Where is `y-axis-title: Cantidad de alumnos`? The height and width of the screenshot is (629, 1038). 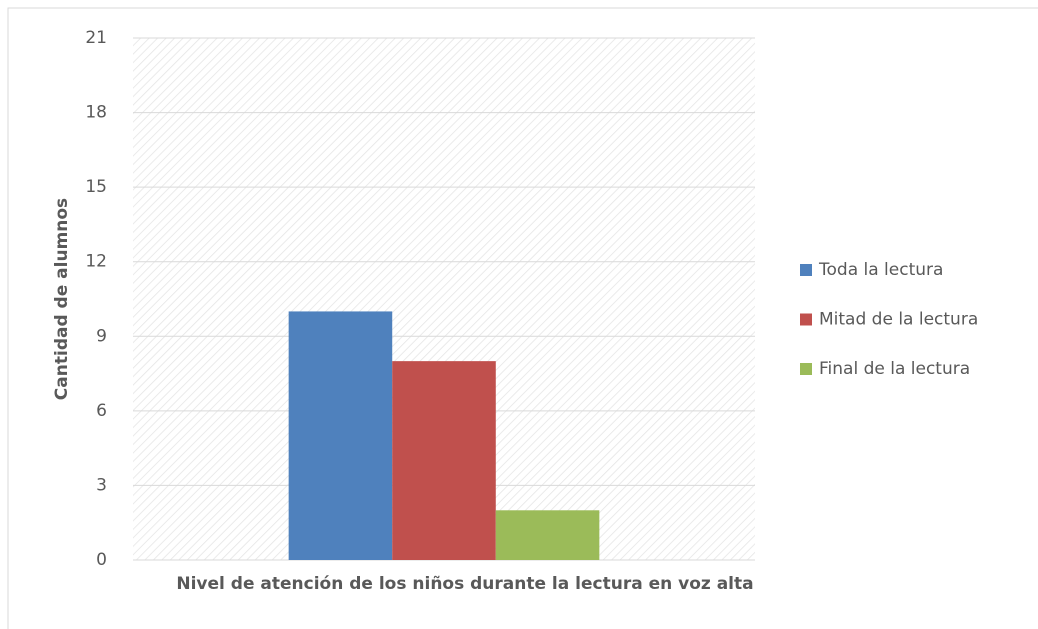
y-axis-title: Cantidad de alumnos is located at coordinates (62, 299).